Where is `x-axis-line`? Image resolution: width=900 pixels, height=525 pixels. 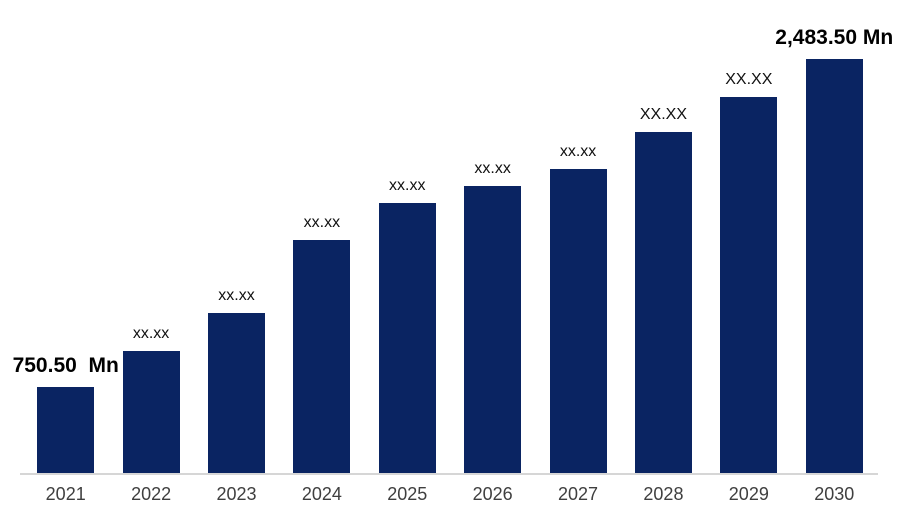 x-axis-line is located at coordinates (449, 474).